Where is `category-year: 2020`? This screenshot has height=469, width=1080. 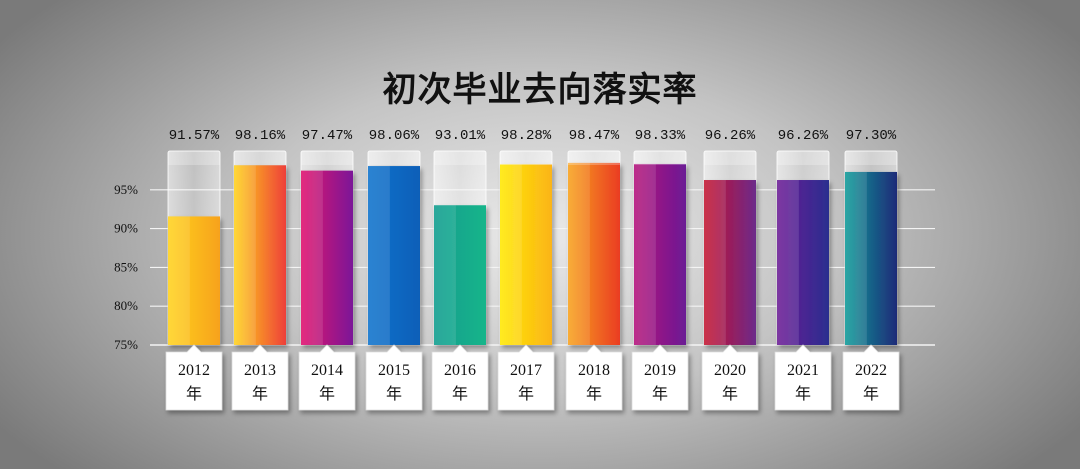
category-year: 2020 is located at coordinates (730, 370).